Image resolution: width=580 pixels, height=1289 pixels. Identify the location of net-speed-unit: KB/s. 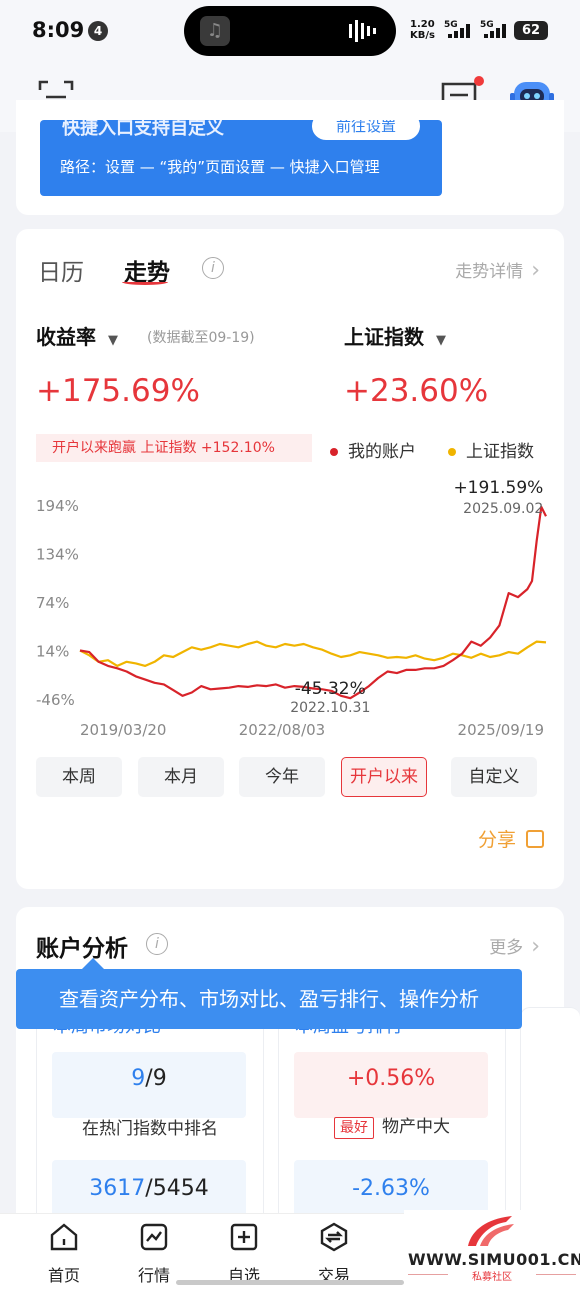
(422, 35).